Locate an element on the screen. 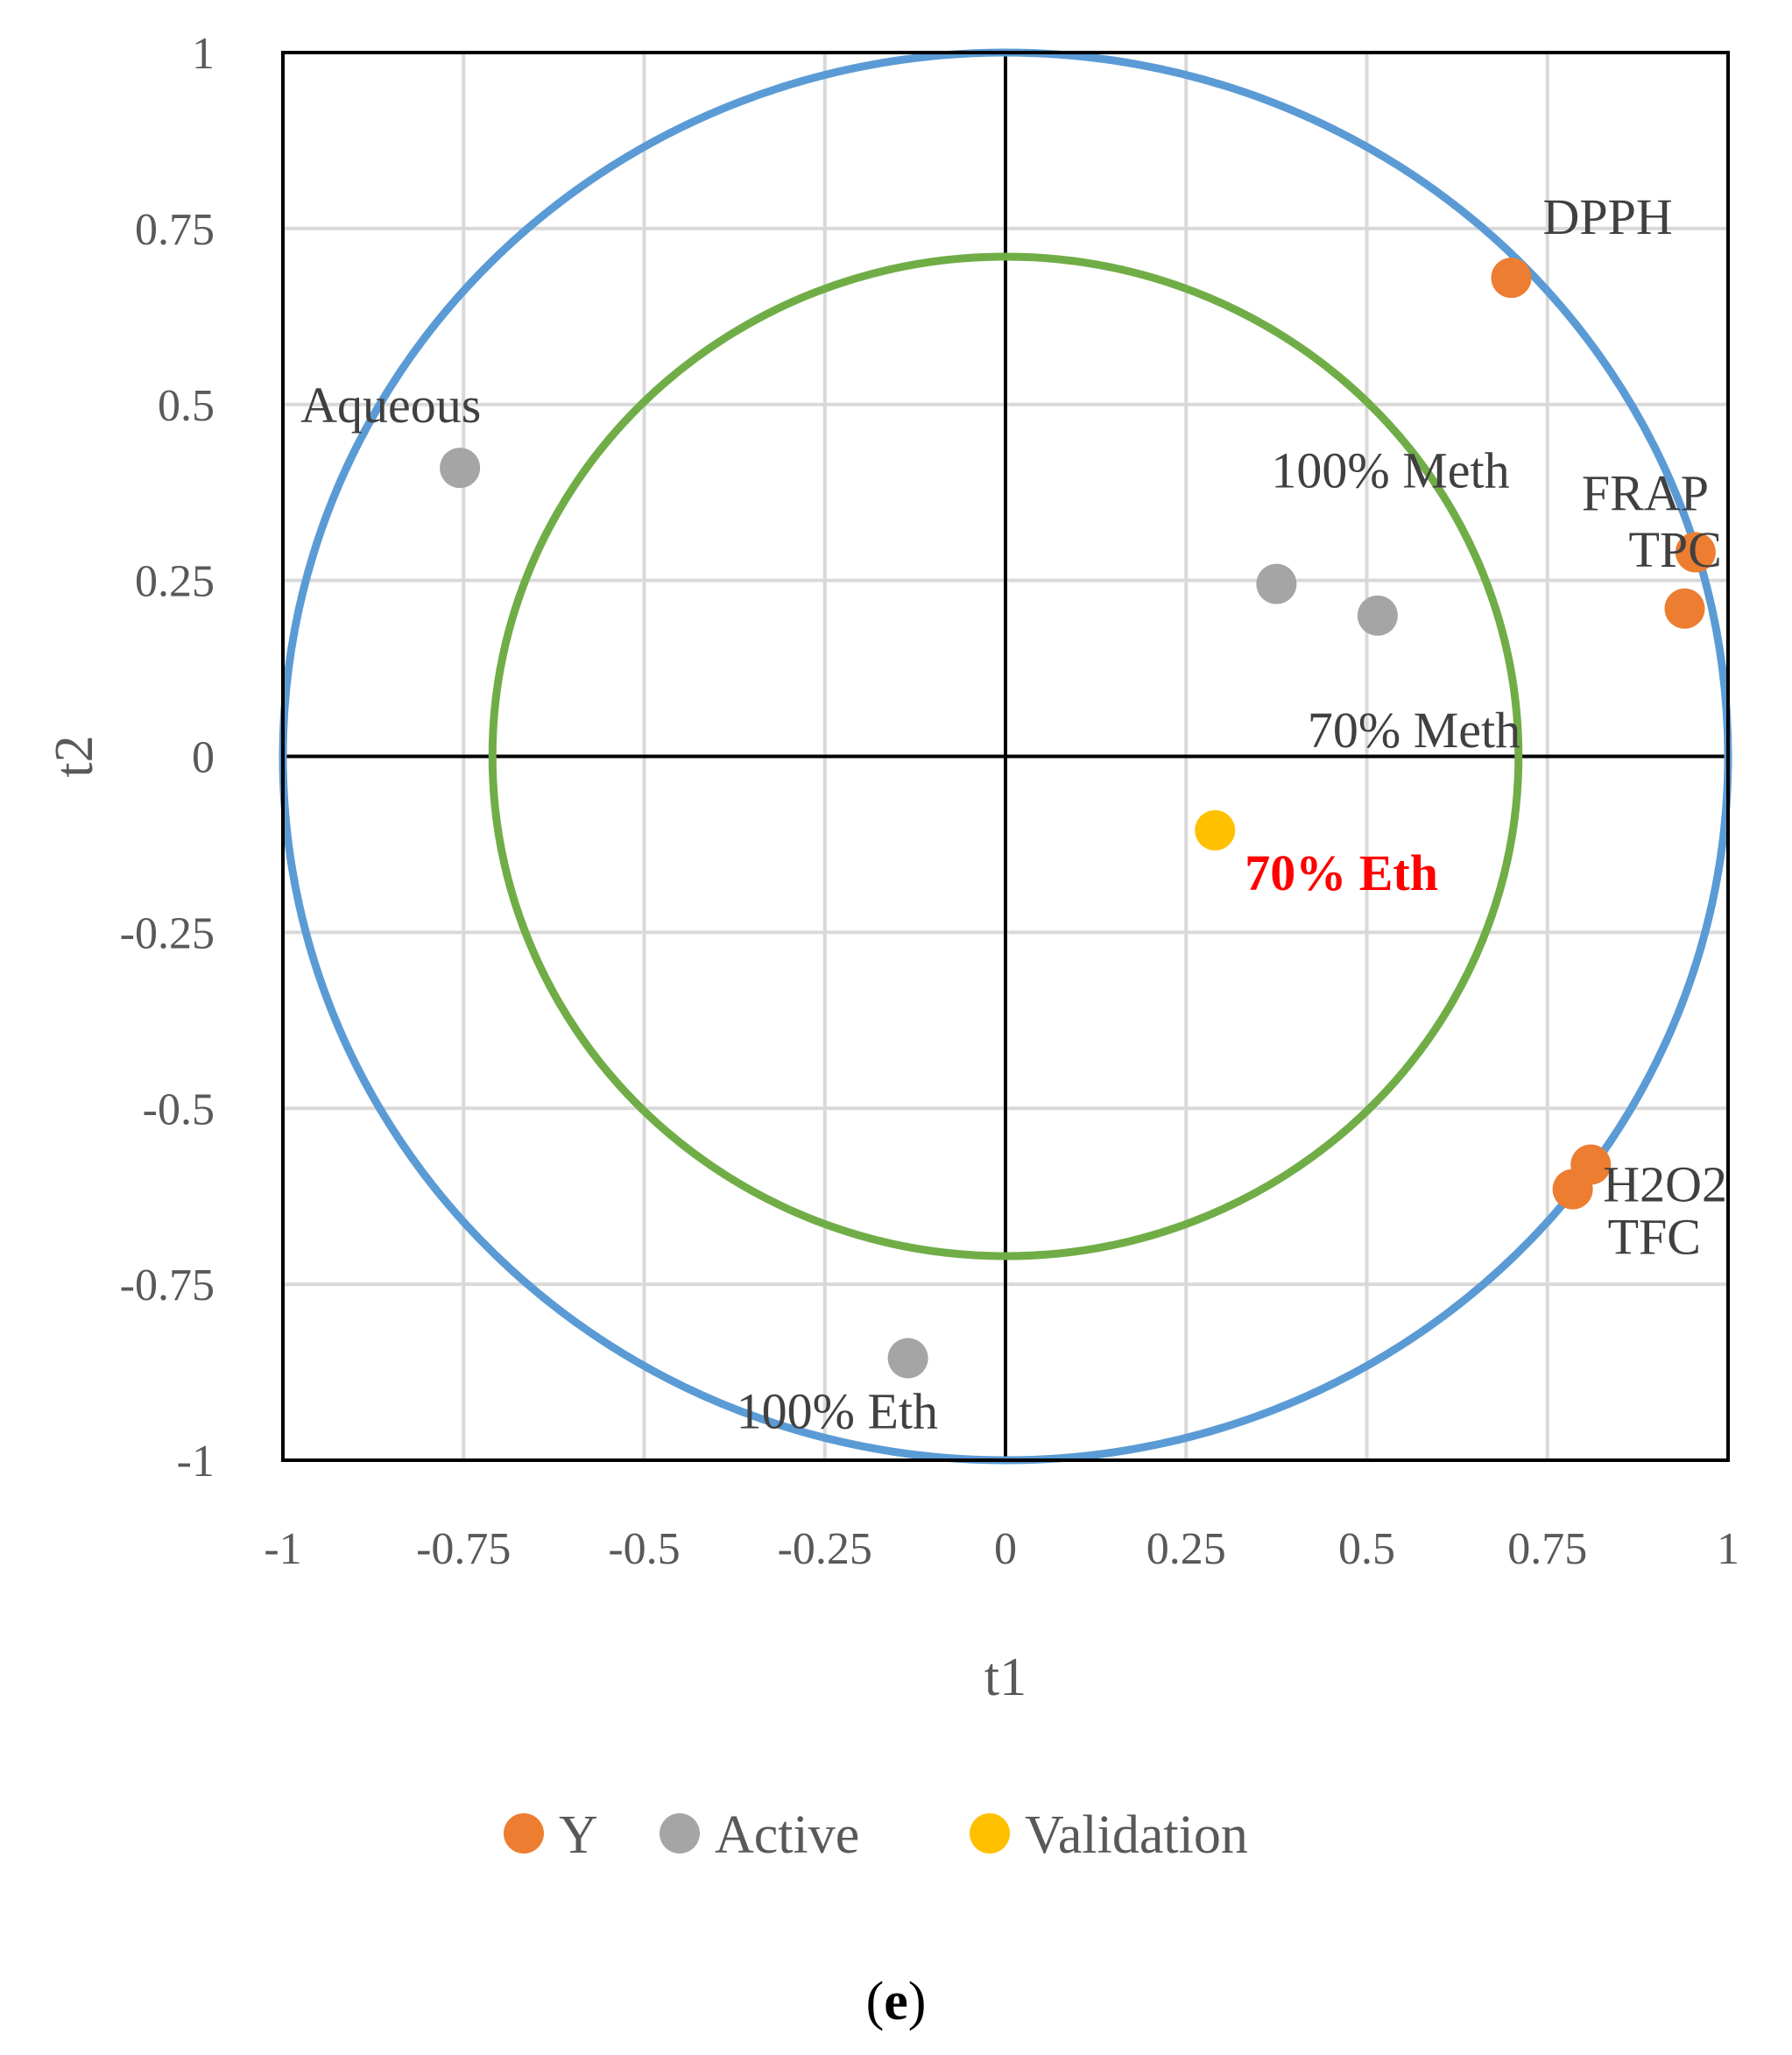 This screenshot has width=1792, height=2055. caption-open: ( is located at coordinates (875, 2002).